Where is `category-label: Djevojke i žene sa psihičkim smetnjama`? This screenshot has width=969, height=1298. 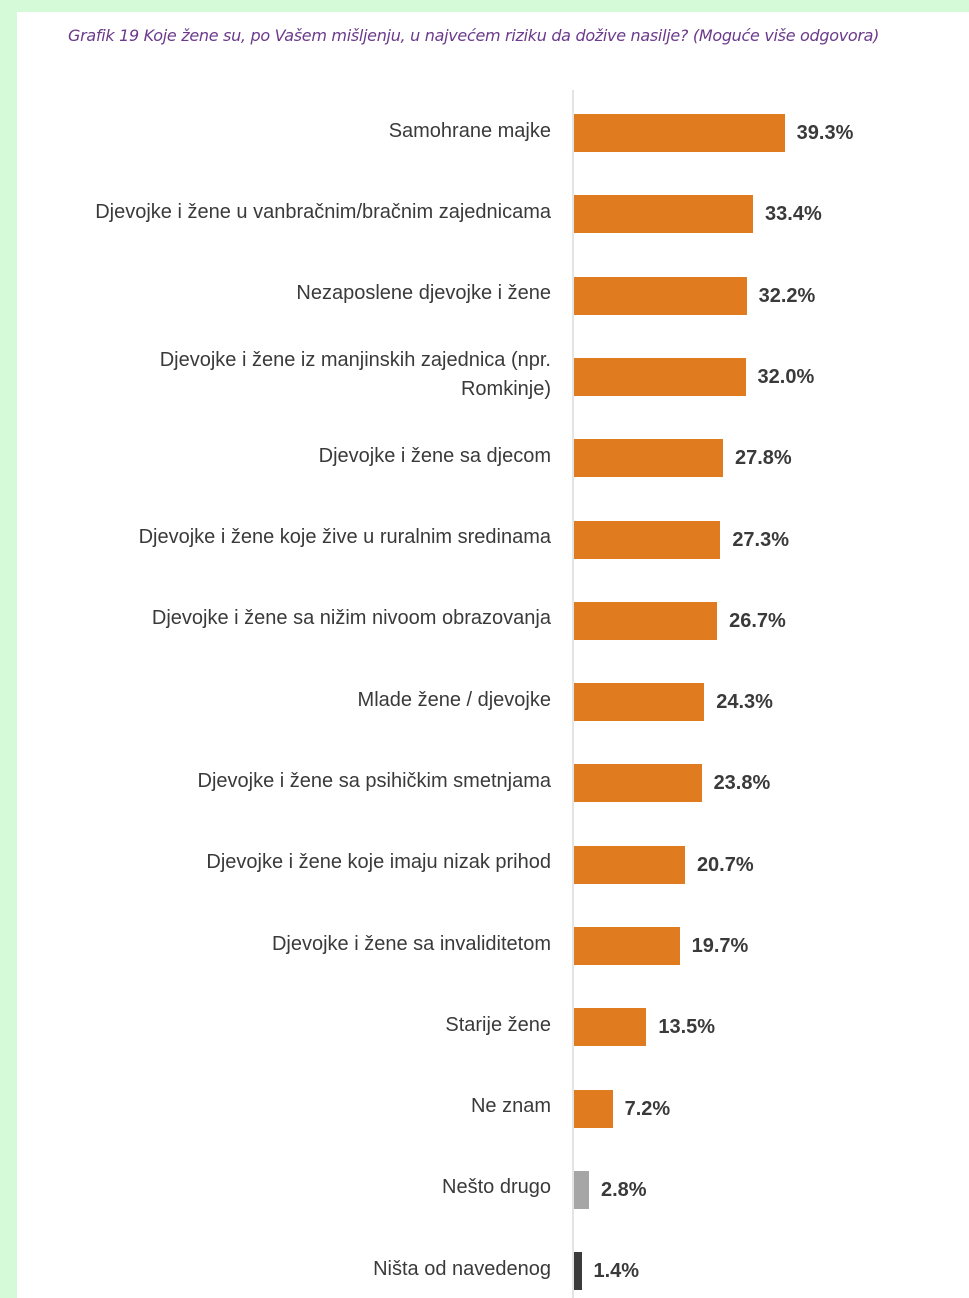 category-label: Djevojke i žene sa psihičkim smetnjama is located at coordinates (374, 780).